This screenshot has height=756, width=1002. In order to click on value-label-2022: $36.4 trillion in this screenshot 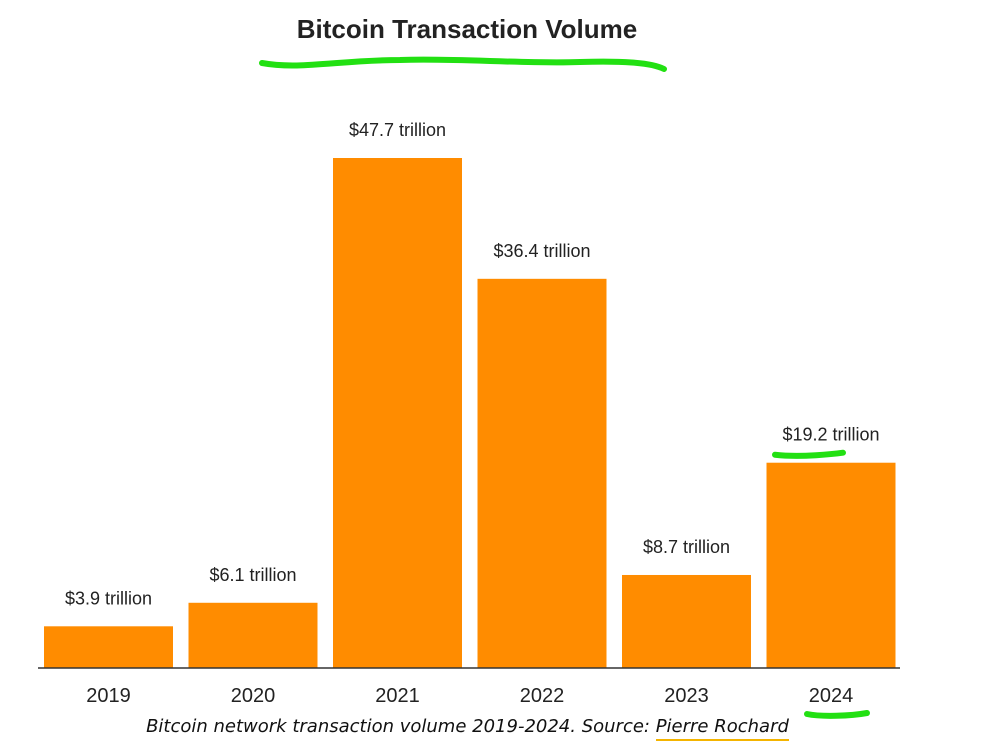, I will do `click(541, 251)`.